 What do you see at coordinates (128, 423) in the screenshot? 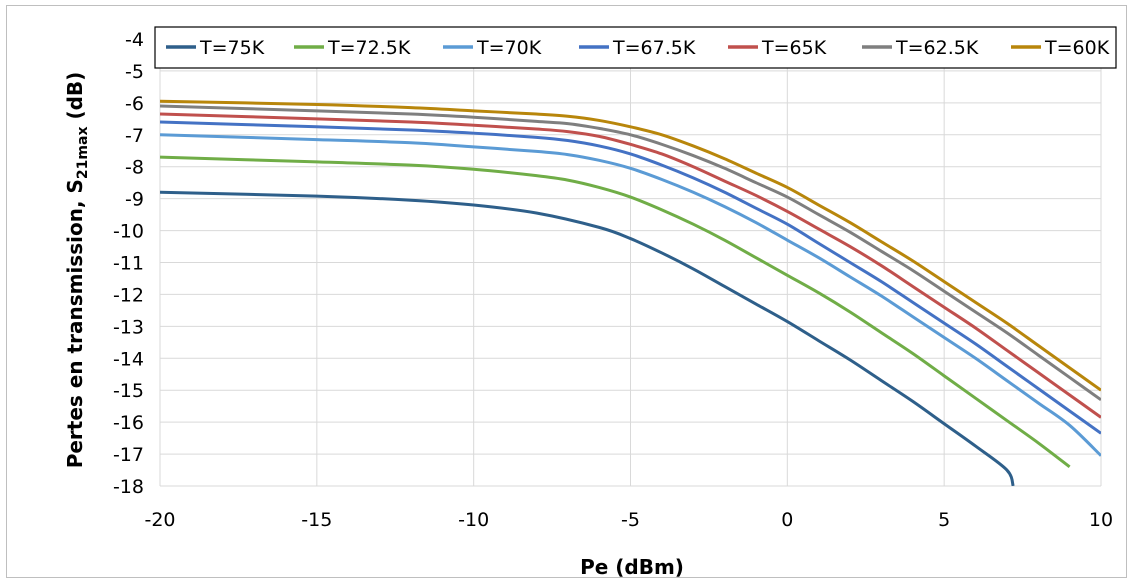
I see `y-tick-label: -16` at bounding box center [128, 423].